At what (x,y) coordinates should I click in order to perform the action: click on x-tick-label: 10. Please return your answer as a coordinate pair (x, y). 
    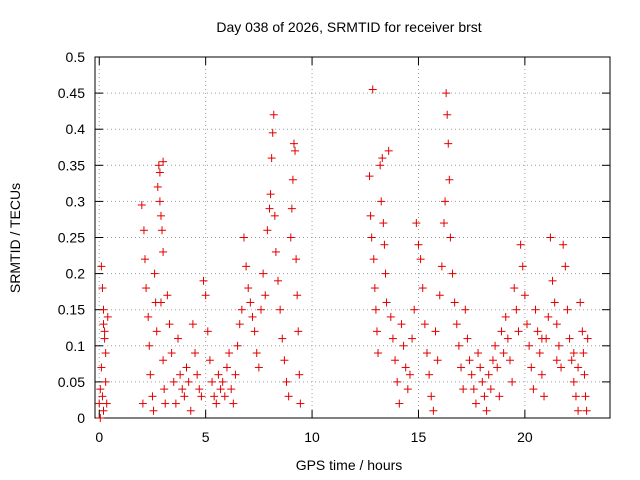
    Looking at the image, I should click on (312, 437).